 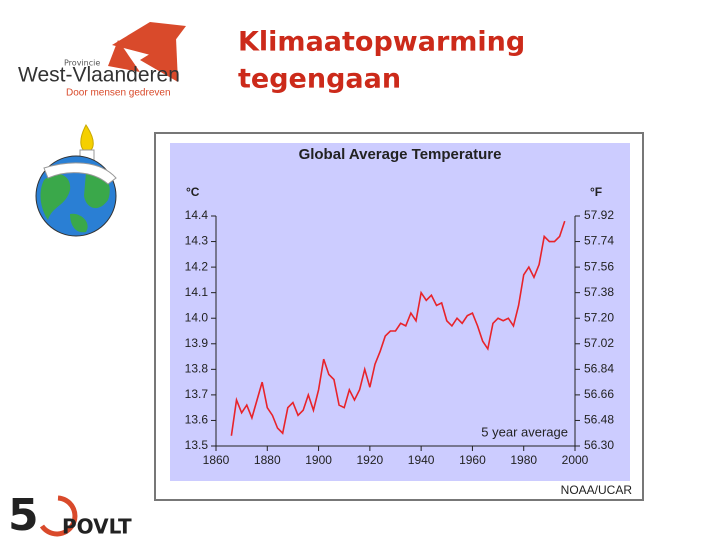 I want to click on y-axis-label: °C, so click(x=193, y=192).